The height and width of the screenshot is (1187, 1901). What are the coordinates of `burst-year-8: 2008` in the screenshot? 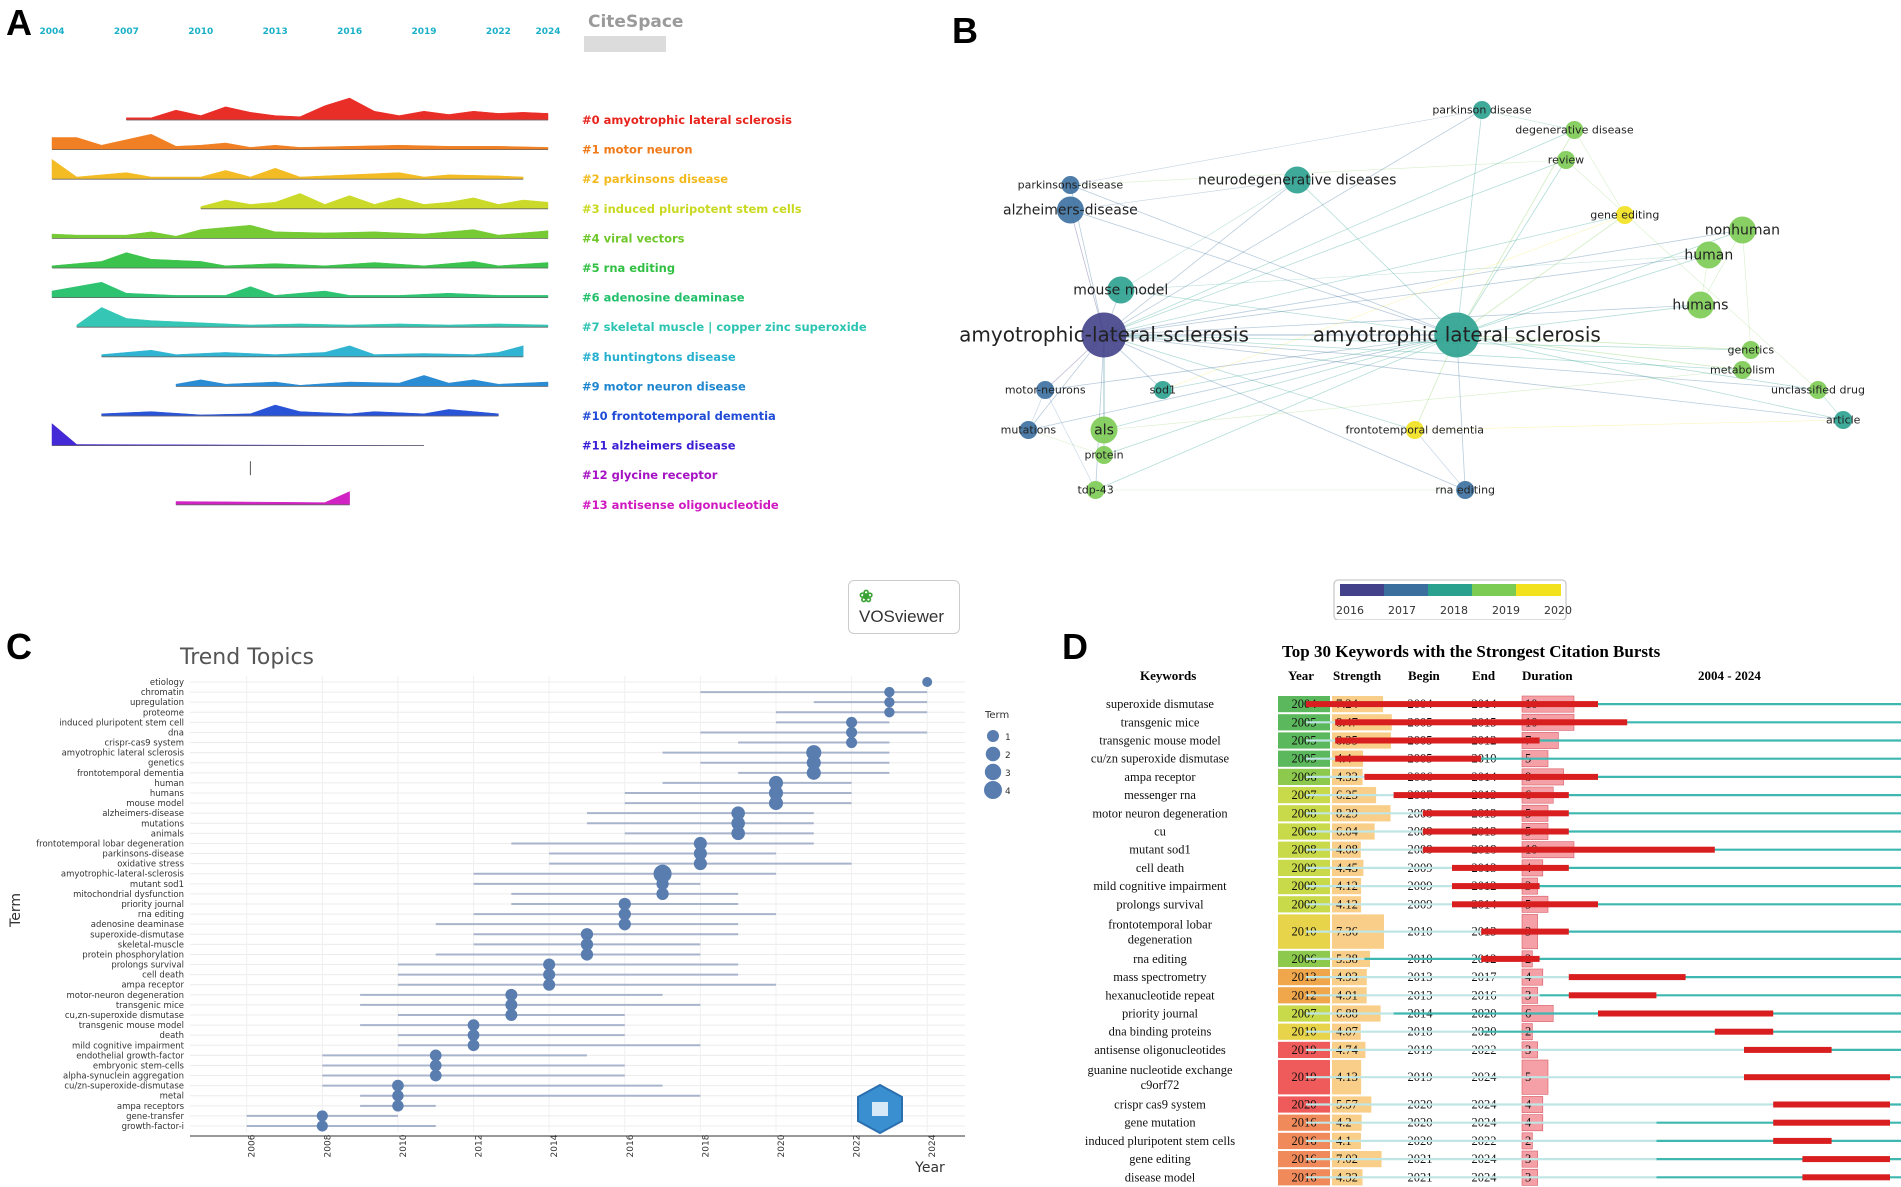 It's located at (1304, 850).